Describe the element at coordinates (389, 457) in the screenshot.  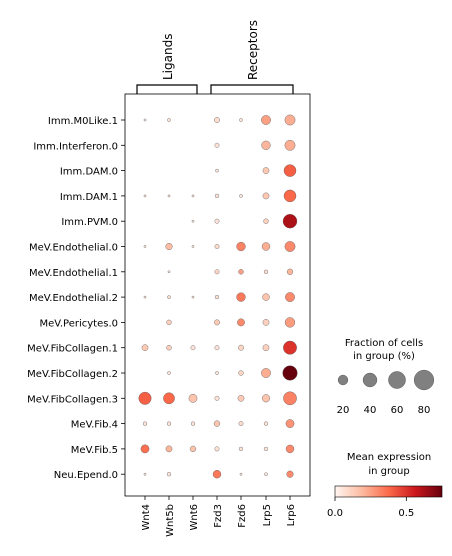
I see `color-legend-title-line1: Mean expression` at that location.